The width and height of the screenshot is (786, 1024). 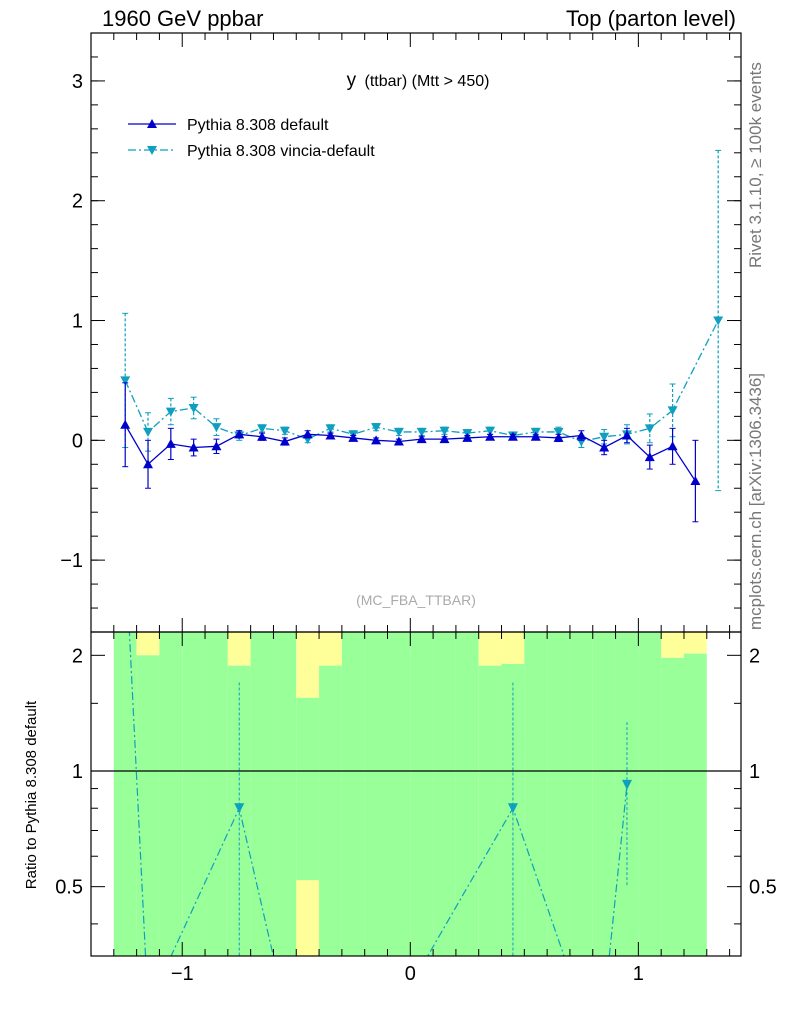 I want to click on series-default, so click(x=410, y=452).